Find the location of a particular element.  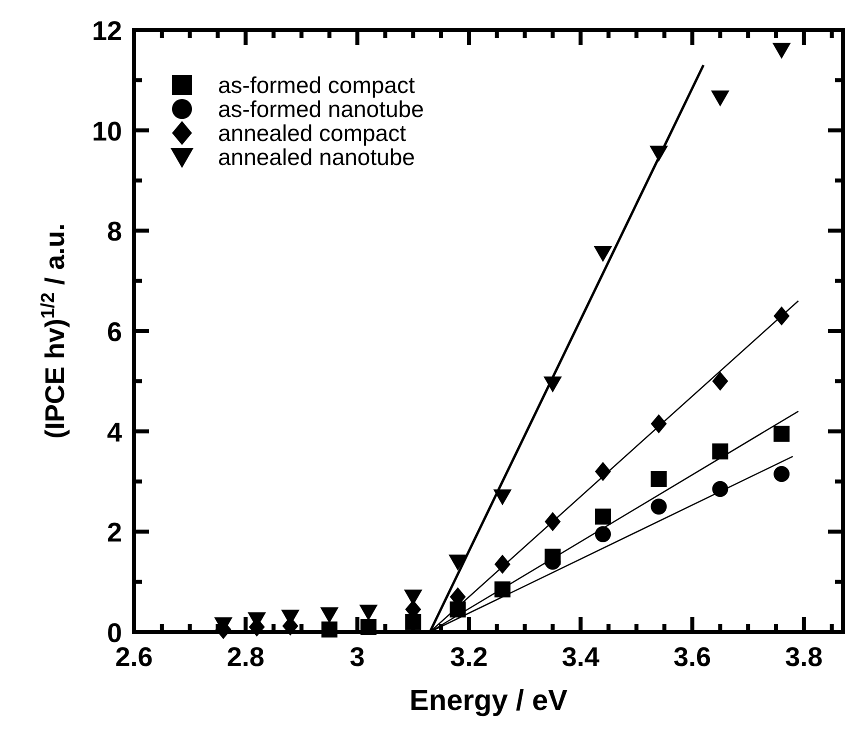

x-axis-title: Energy / eV is located at coordinates (489, 701).